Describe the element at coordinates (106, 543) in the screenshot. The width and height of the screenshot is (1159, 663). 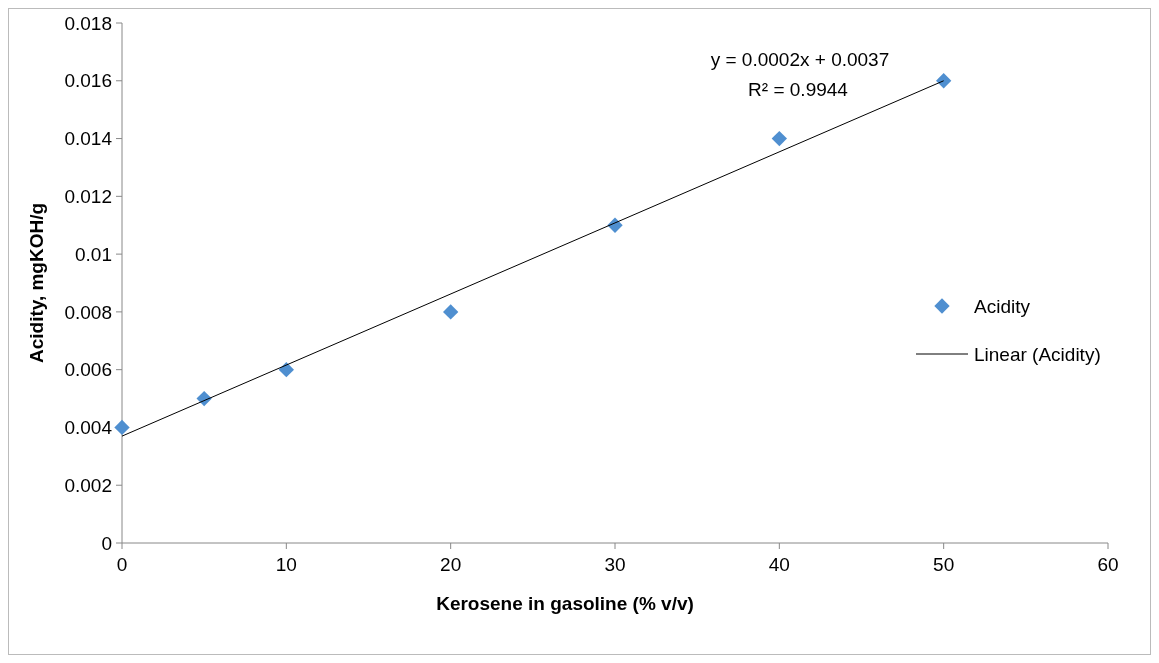
I see `y-tick-label: 0` at that location.